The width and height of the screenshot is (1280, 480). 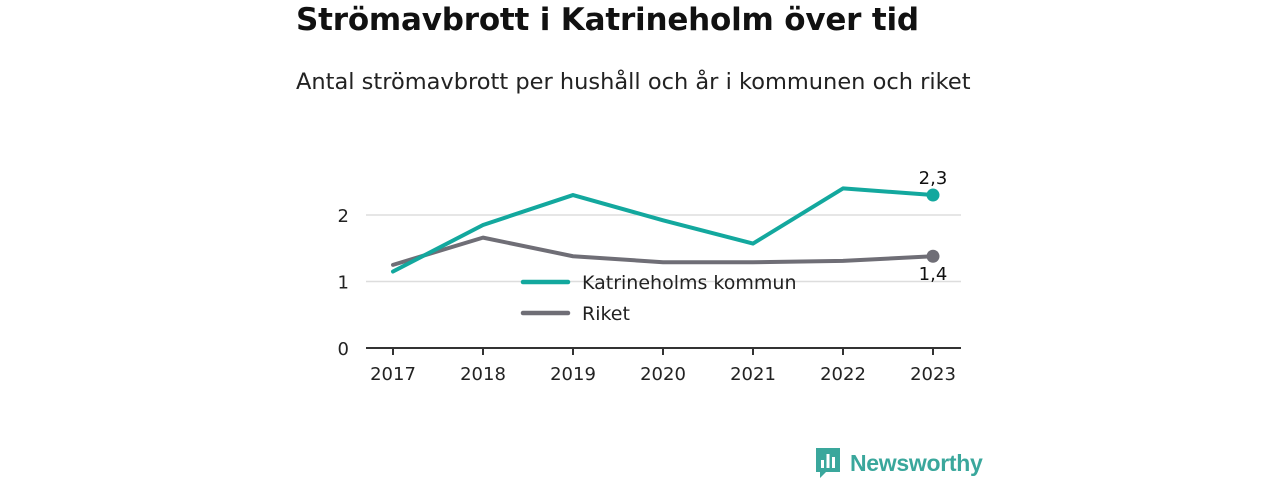 What do you see at coordinates (343, 216) in the screenshot?
I see `y-tick-label: 2` at bounding box center [343, 216].